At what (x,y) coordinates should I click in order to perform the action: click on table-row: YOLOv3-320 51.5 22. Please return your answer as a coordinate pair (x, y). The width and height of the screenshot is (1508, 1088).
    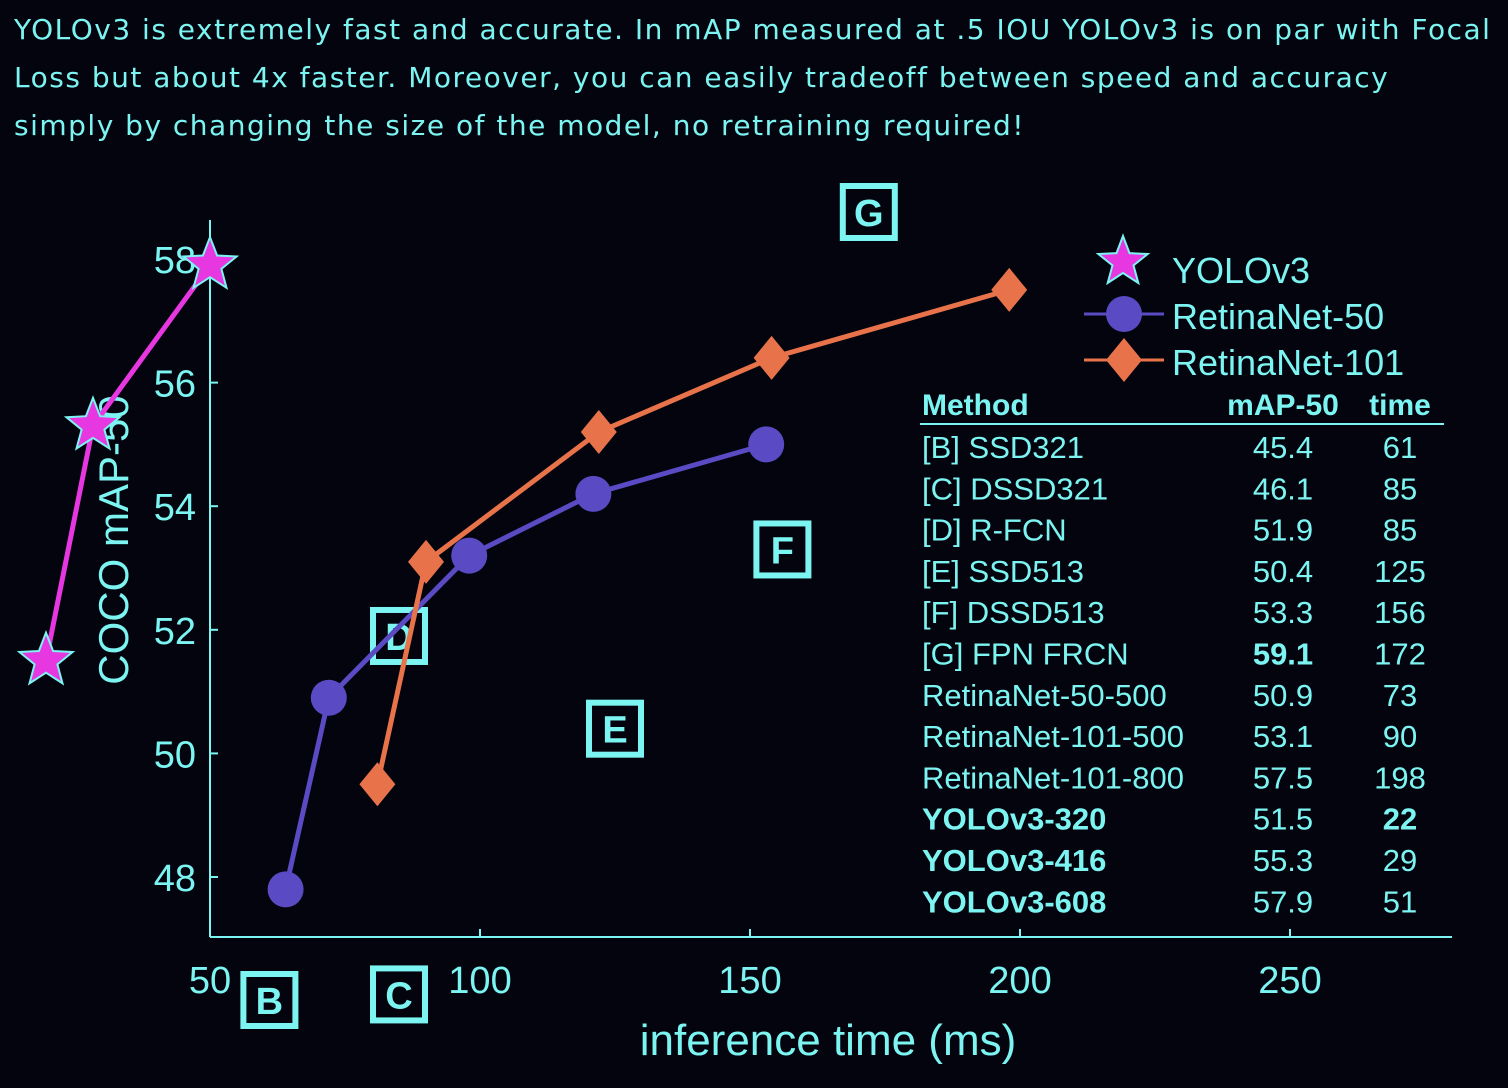
    Looking at the image, I should click on (1169, 819).